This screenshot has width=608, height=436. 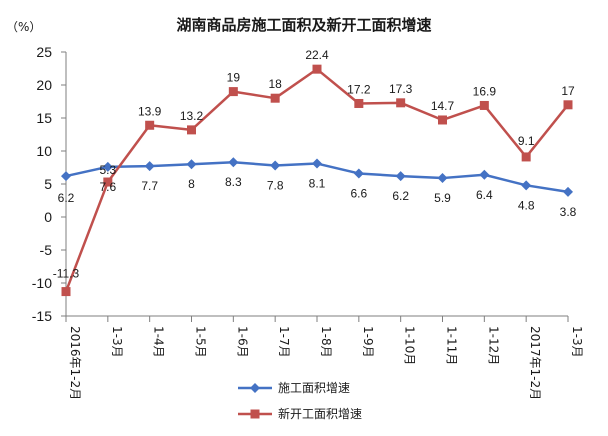 I want to click on data-label: 7.6, so click(x=107, y=187).